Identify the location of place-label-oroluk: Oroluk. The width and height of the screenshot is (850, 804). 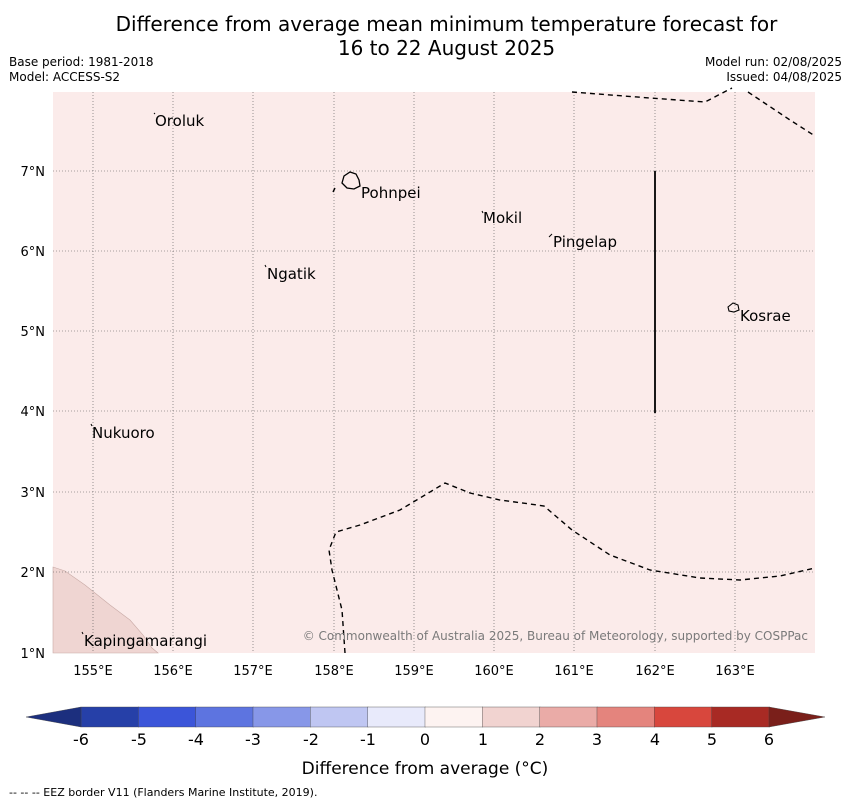
(179, 121).